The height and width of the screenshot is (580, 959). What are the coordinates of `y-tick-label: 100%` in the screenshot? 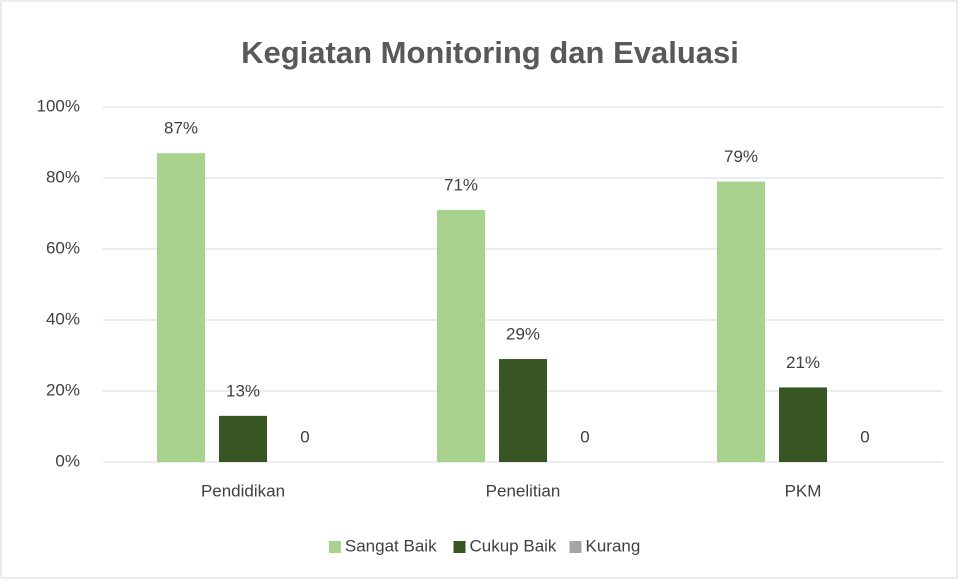 It's located at (58, 105).